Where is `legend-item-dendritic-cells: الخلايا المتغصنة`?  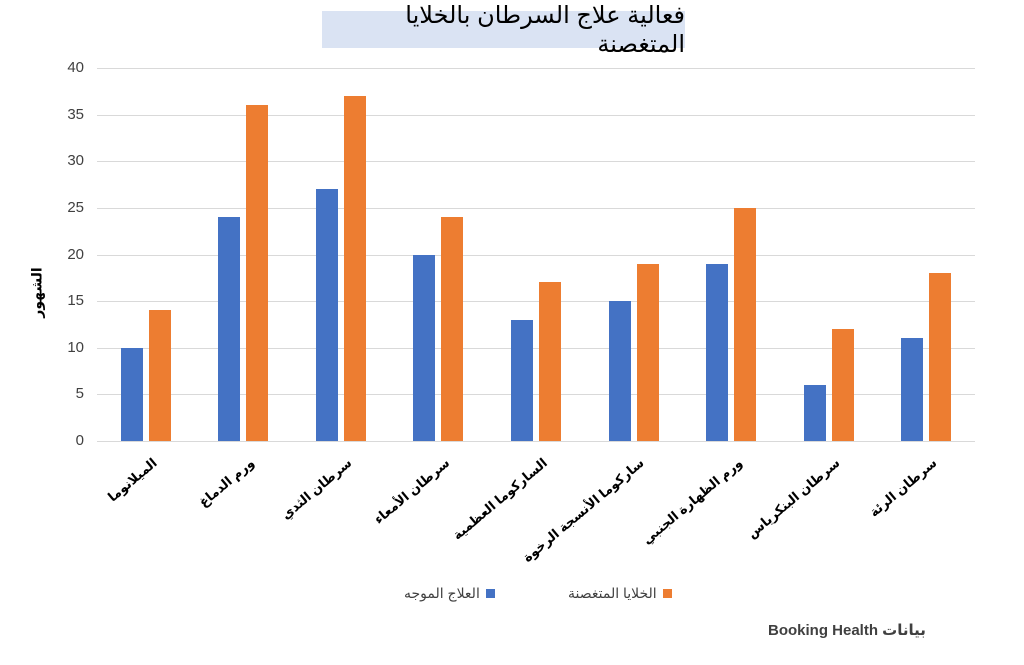 legend-item-dendritic-cells: الخلايا المتغصنة is located at coordinates (620, 593).